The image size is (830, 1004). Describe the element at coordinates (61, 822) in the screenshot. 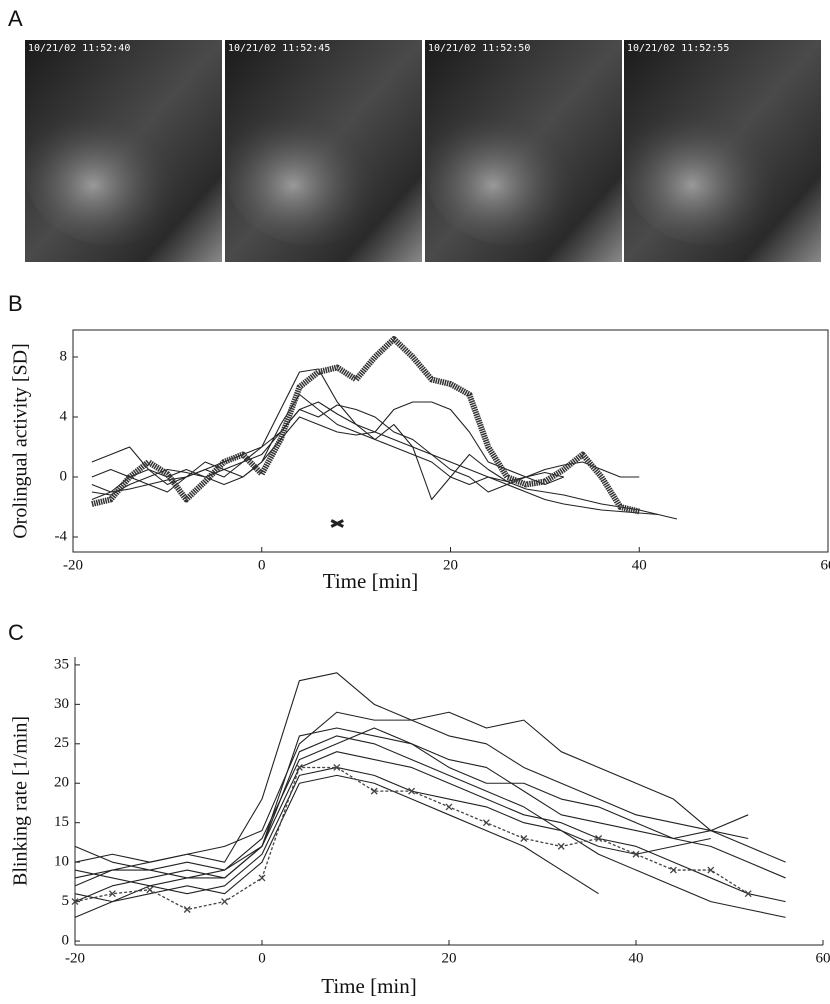

I see `y-tick-label: 15` at that location.